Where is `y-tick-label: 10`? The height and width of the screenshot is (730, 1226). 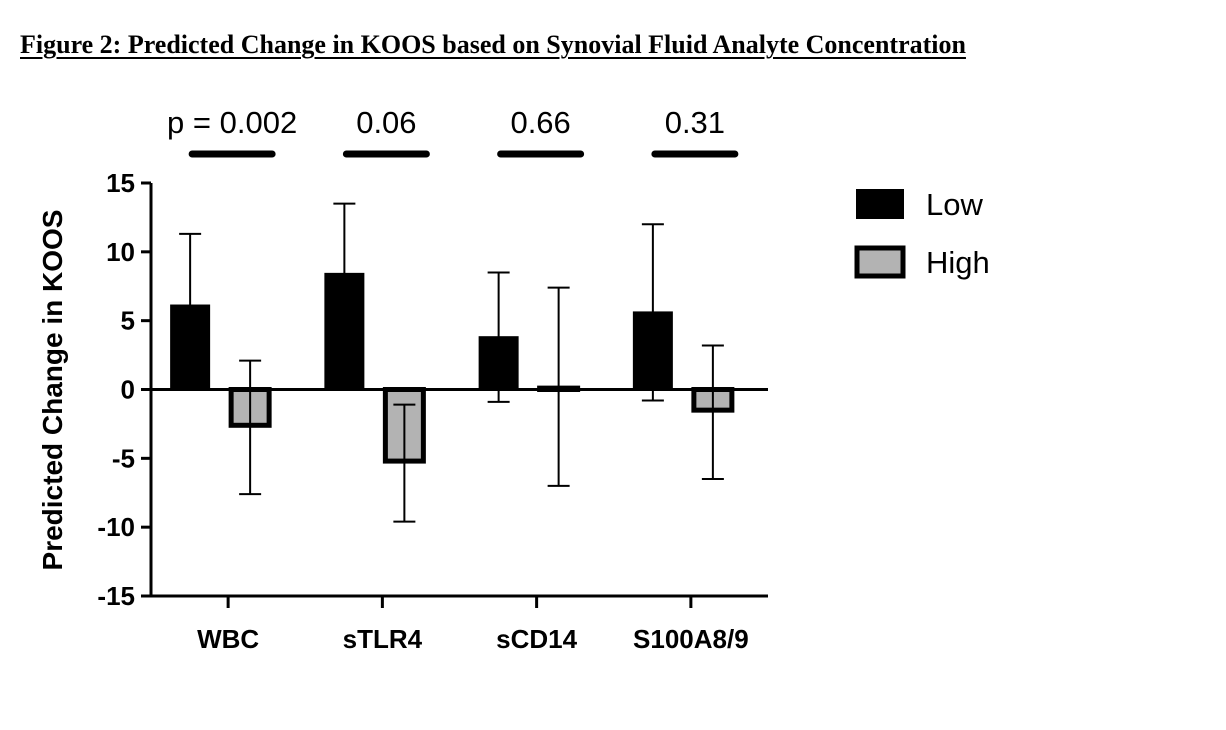
y-tick-label: 10 is located at coordinates (120, 252).